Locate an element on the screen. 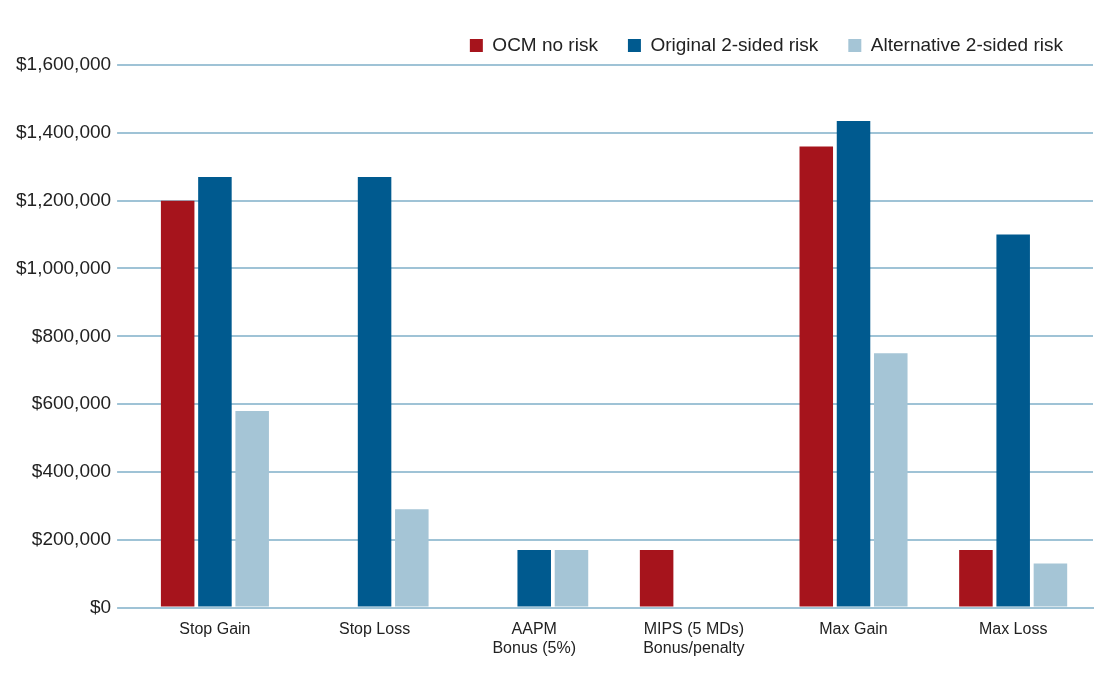 The width and height of the screenshot is (1095, 674). x-tick-label: MIPS (5 MDs) Bonus/penalty is located at coordinates (694, 637).